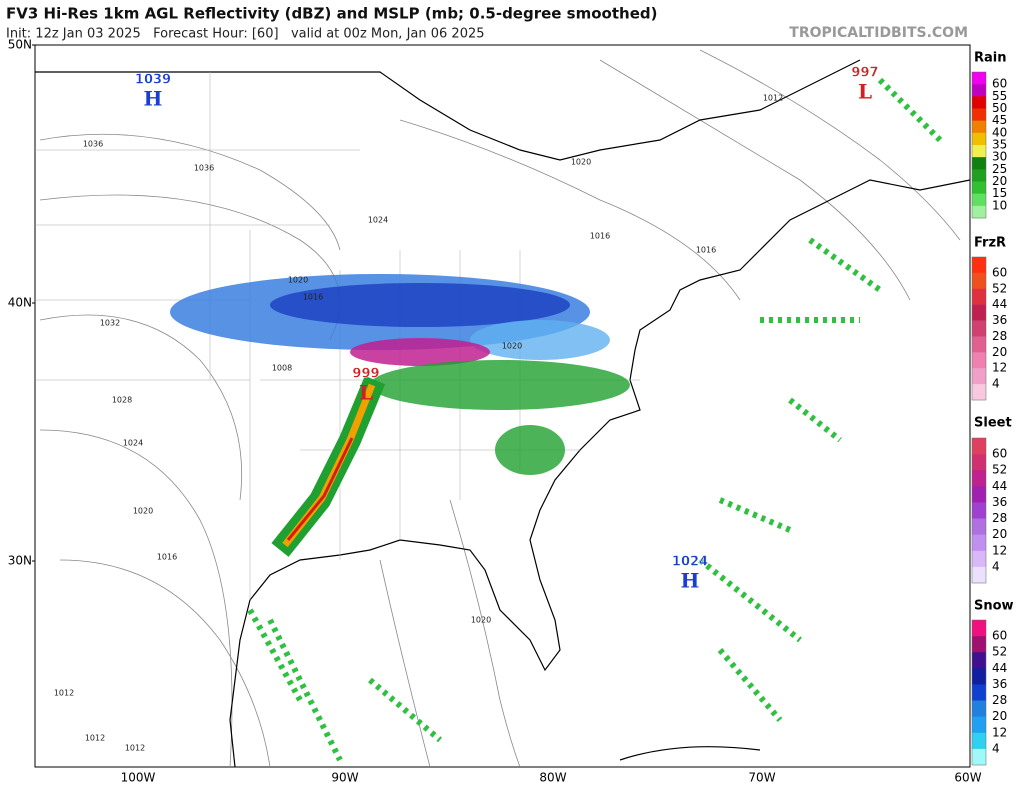  Describe the element at coordinates (138, 778) in the screenshot. I see `lon-label: 100W` at that location.